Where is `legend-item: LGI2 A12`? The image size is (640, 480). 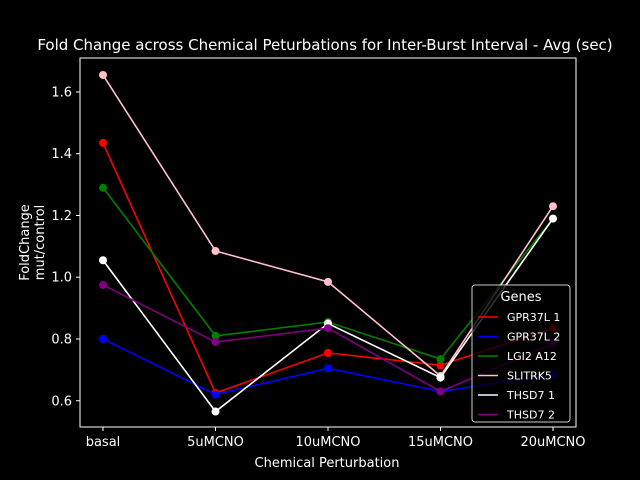
legend-item: LGI2 A12 is located at coordinates (517, 356).